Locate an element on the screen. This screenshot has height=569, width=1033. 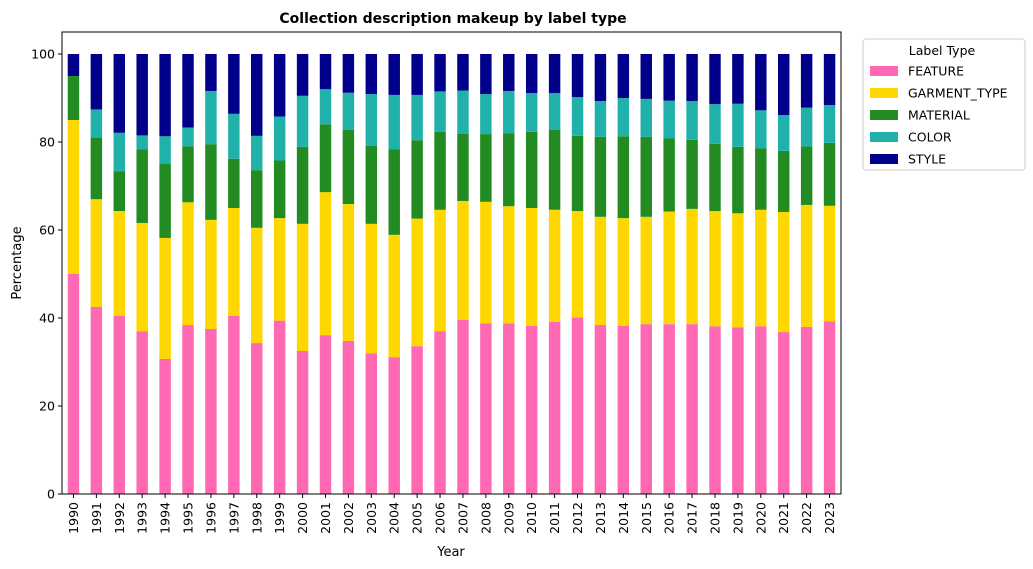
bar-material-2022 is located at coordinates (806, 175).